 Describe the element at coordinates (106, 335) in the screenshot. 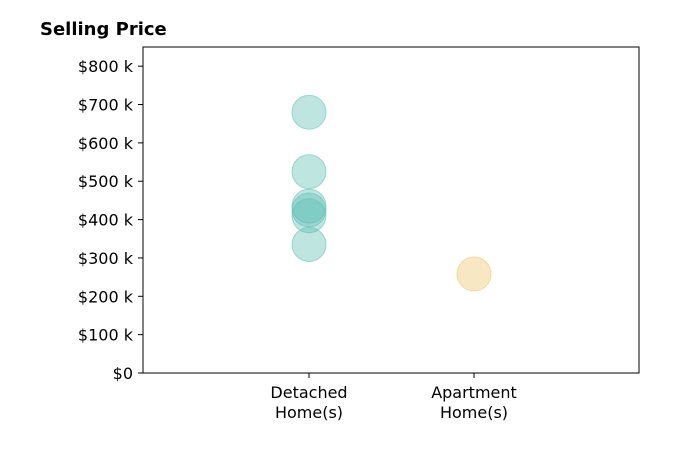

I see `y-tick-label: $100 k` at that location.